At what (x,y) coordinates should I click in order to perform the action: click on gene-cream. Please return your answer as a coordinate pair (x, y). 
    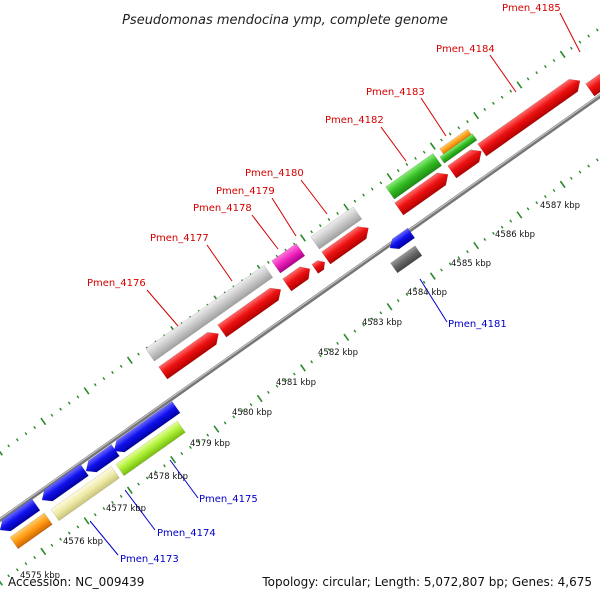
    Looking at the image, I should click on (85, 494).